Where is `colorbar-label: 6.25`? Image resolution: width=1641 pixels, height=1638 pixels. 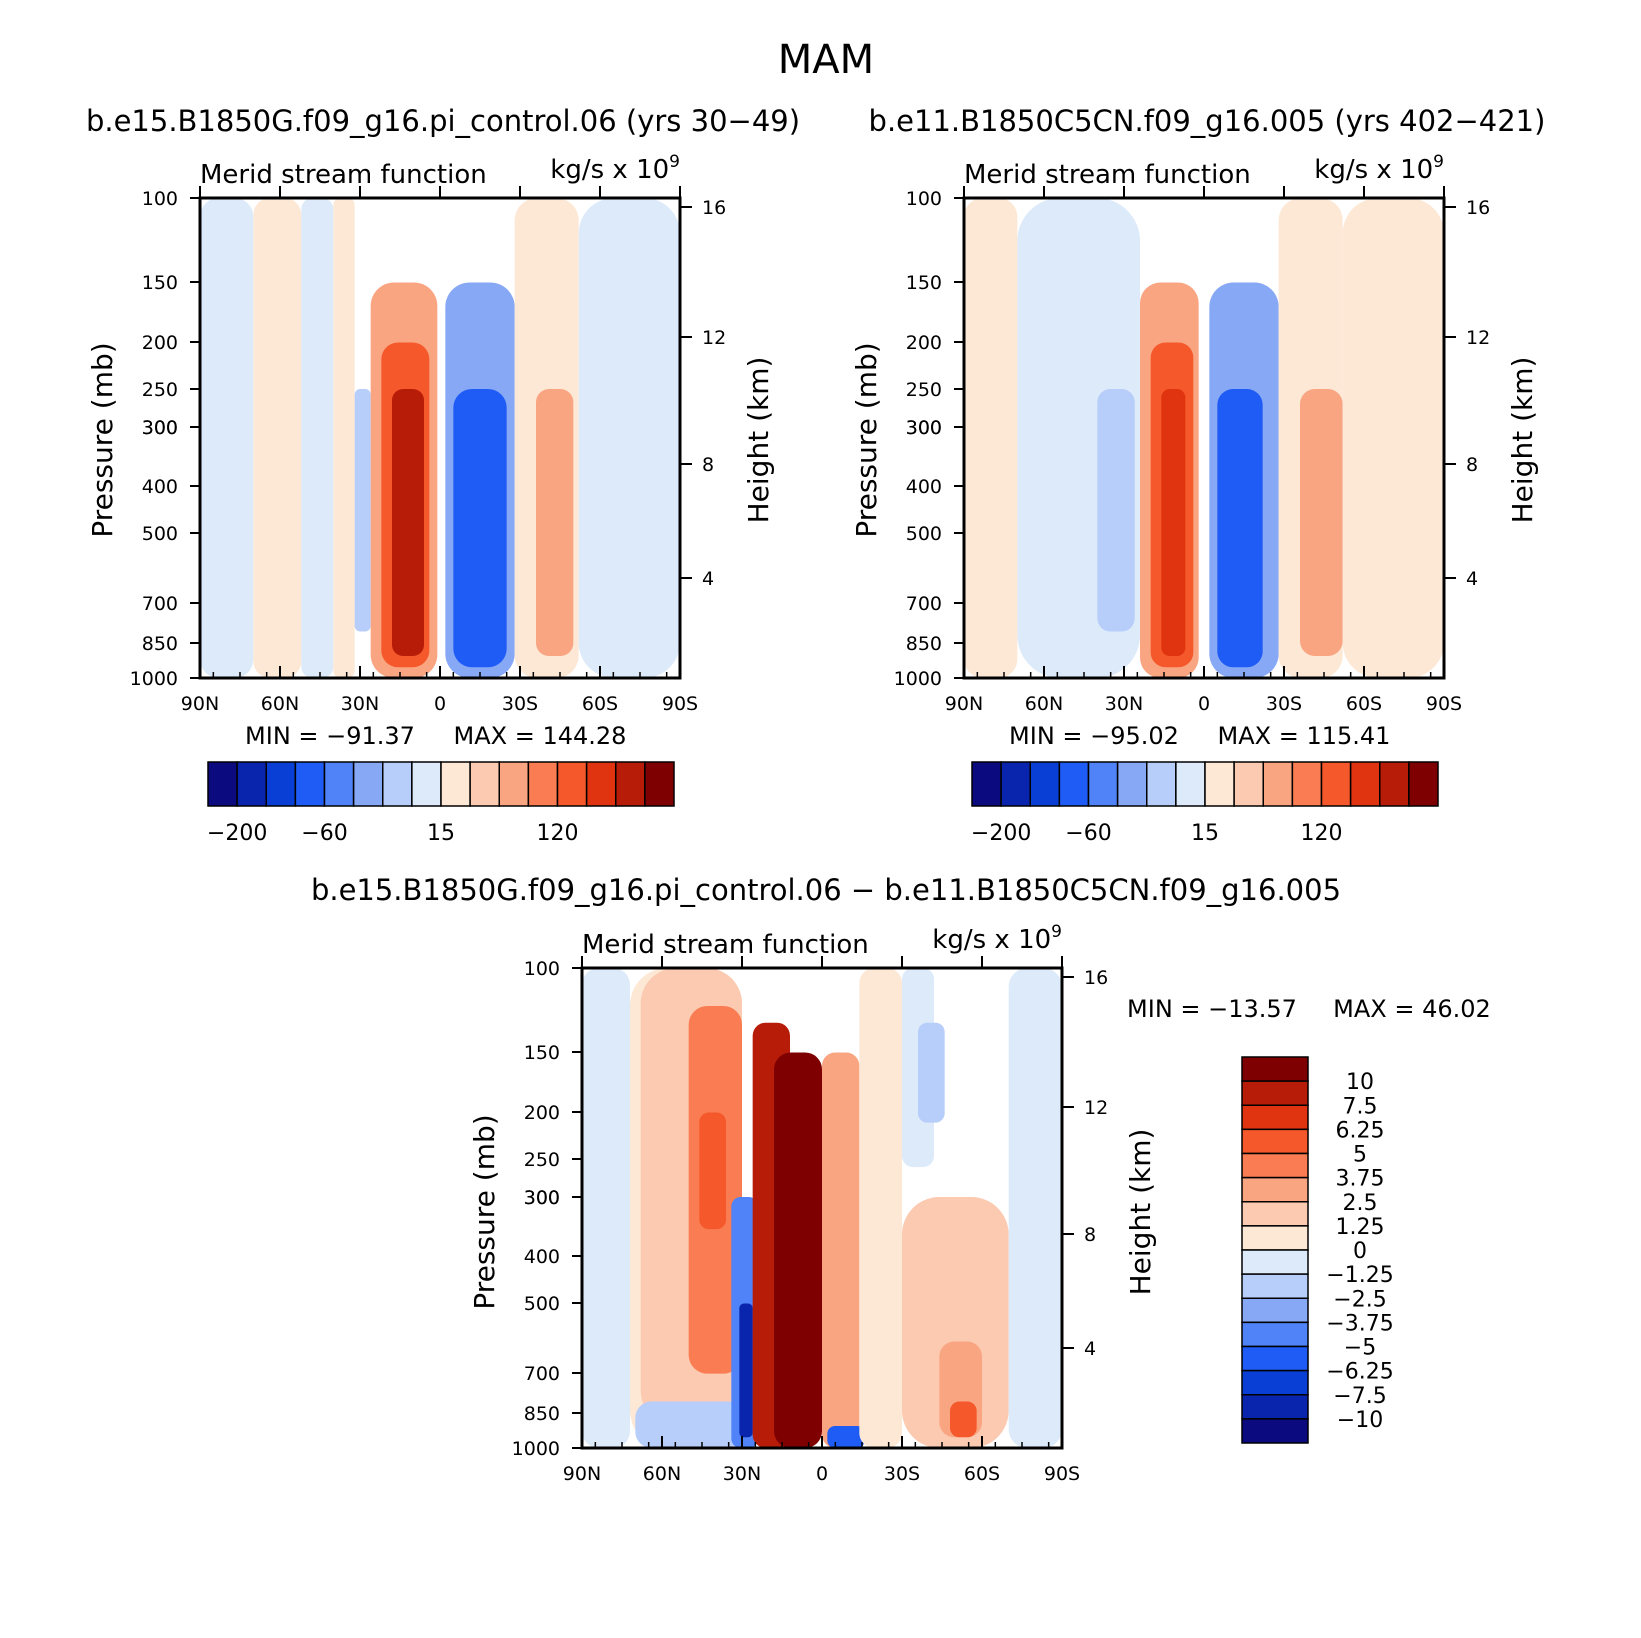
colorbar-label: 6.25 is located at coordinates (1360, 1130).